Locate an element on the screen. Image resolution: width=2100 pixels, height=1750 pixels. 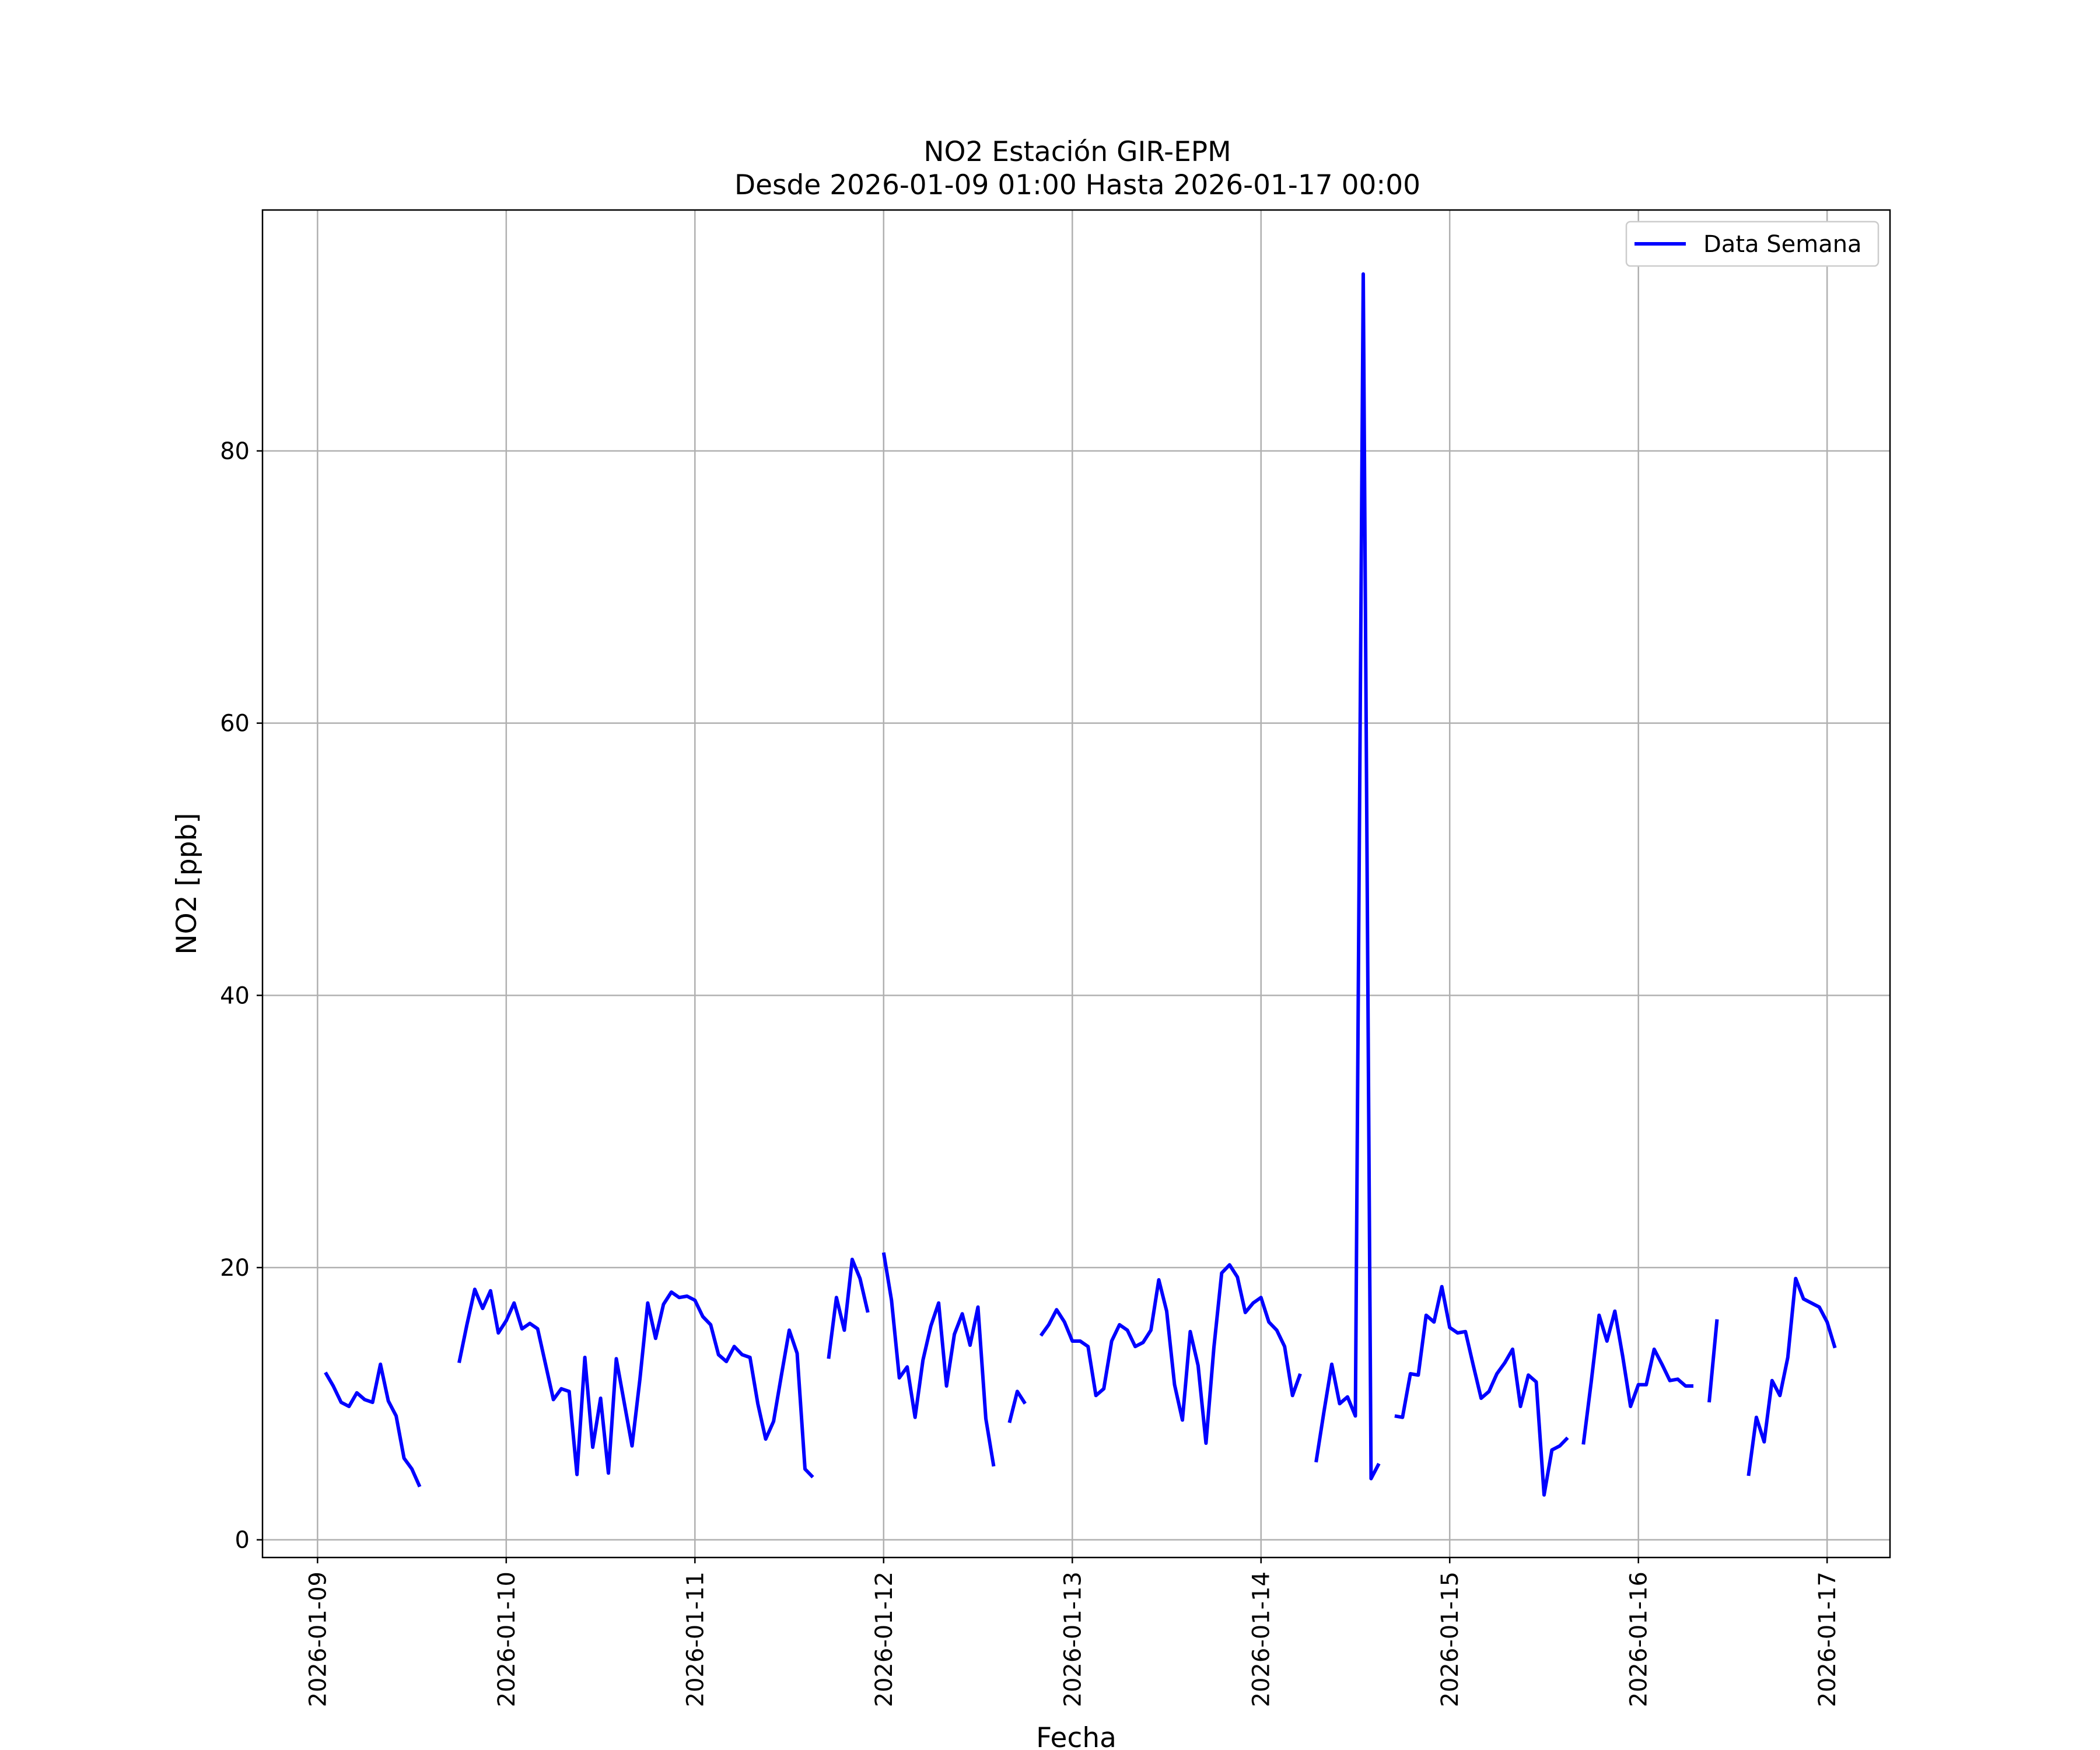
x-tick-label: 2026-01-14 is located at coordinates (1261, 1639).